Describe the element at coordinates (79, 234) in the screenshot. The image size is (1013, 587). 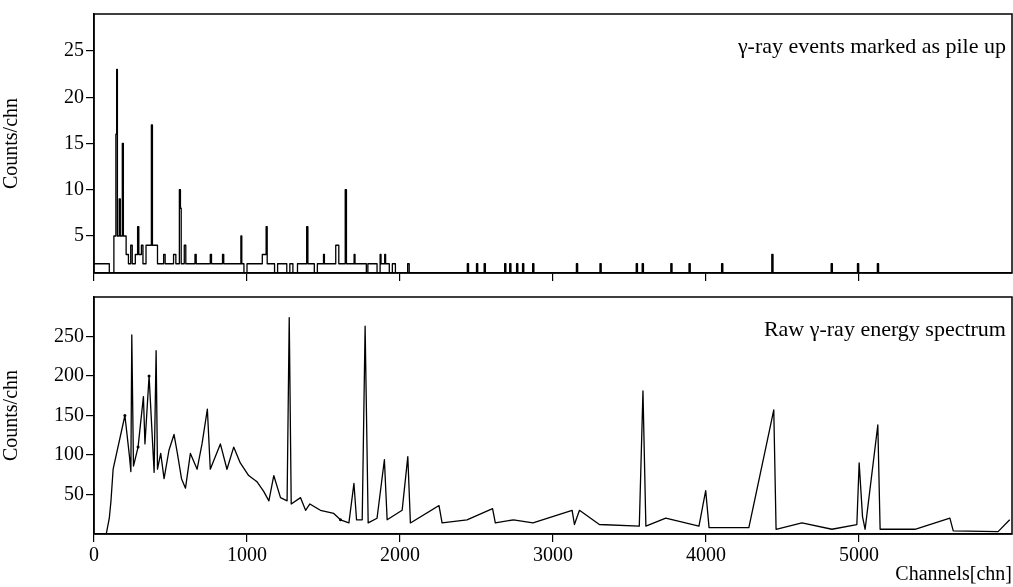
I see `y-tick-label: 5` at that location.